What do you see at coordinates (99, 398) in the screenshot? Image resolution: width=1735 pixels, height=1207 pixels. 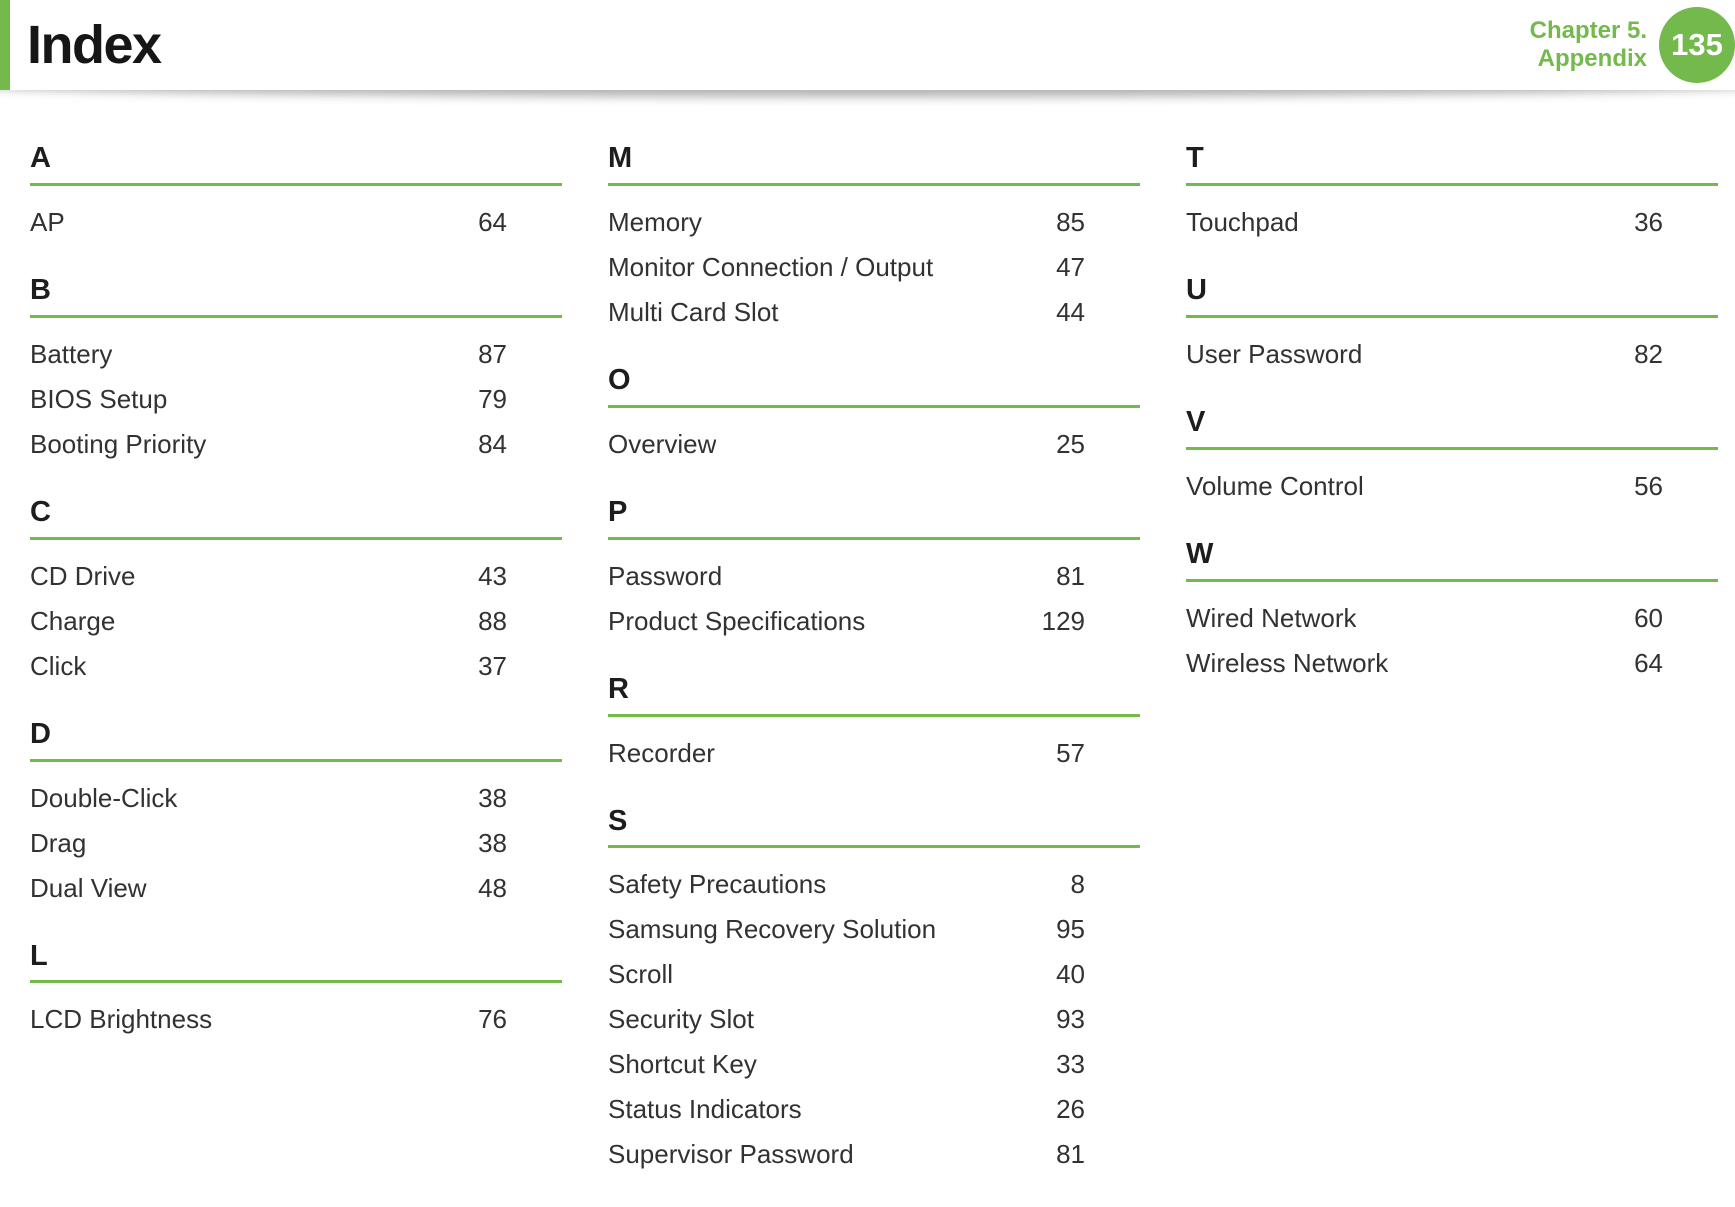 I see `entry-term: BIOS Setup` at bounding box center [99, 398].